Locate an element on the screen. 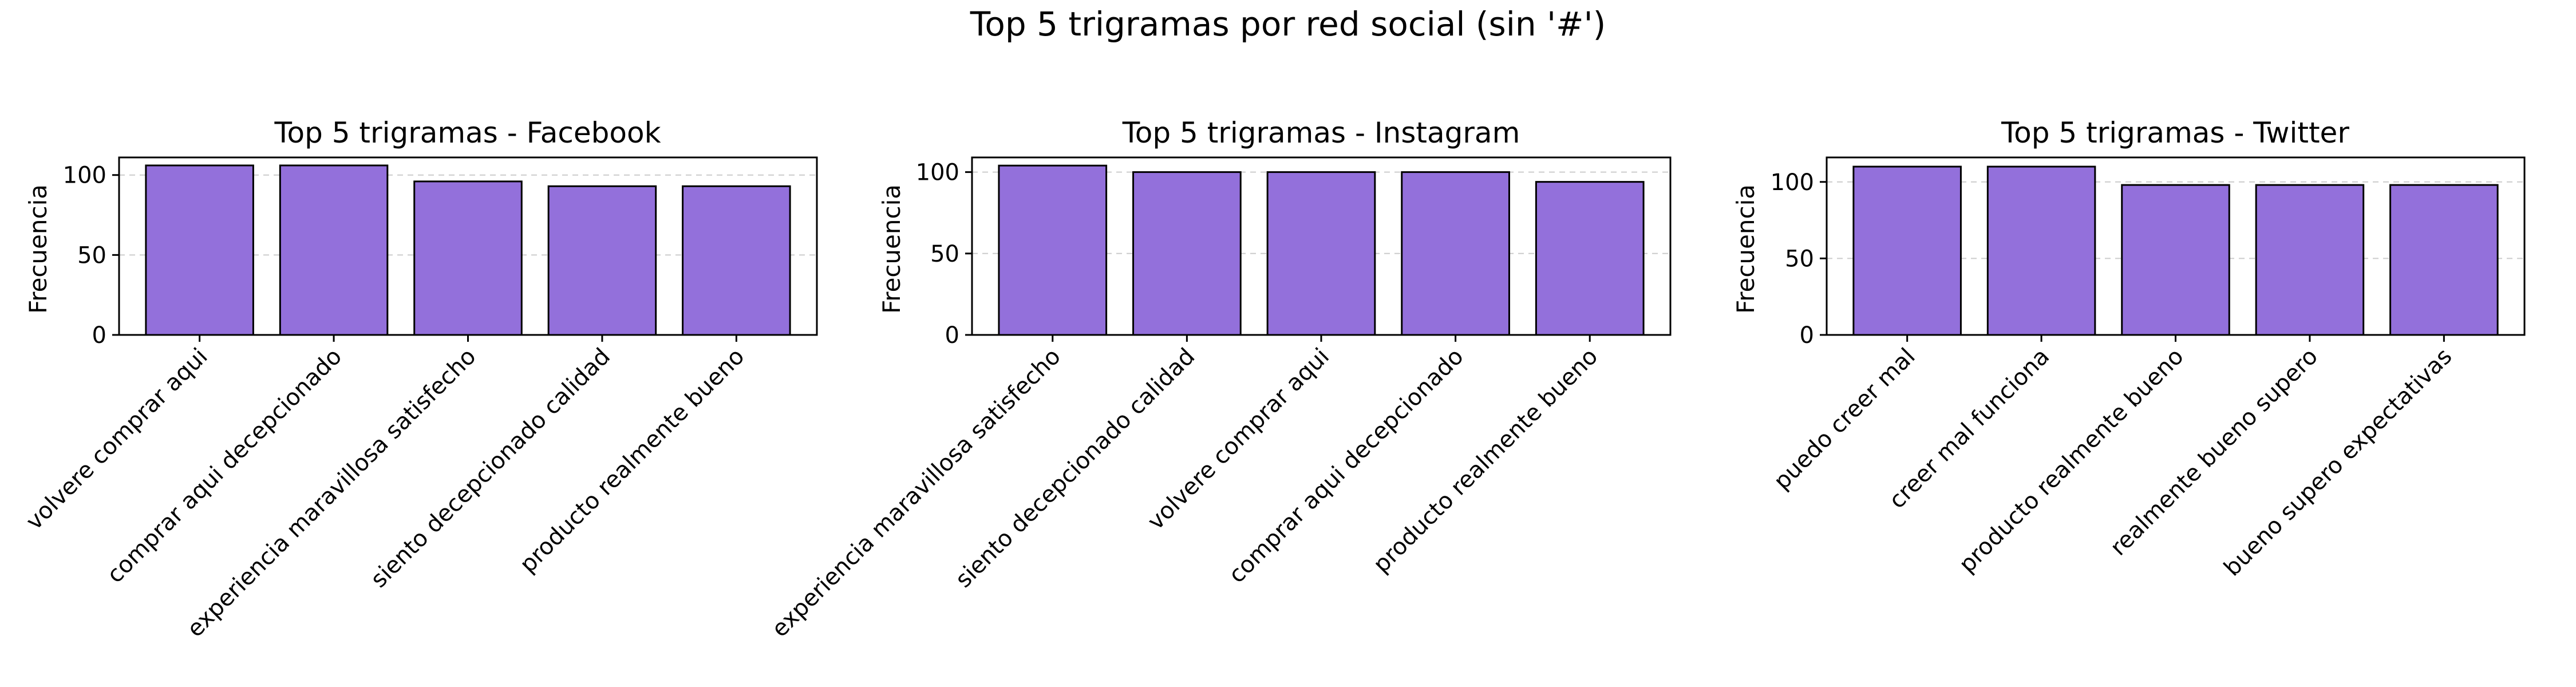  panel-title: Top 5 trigramas - Twitter is located at coordinates (2175, 132).